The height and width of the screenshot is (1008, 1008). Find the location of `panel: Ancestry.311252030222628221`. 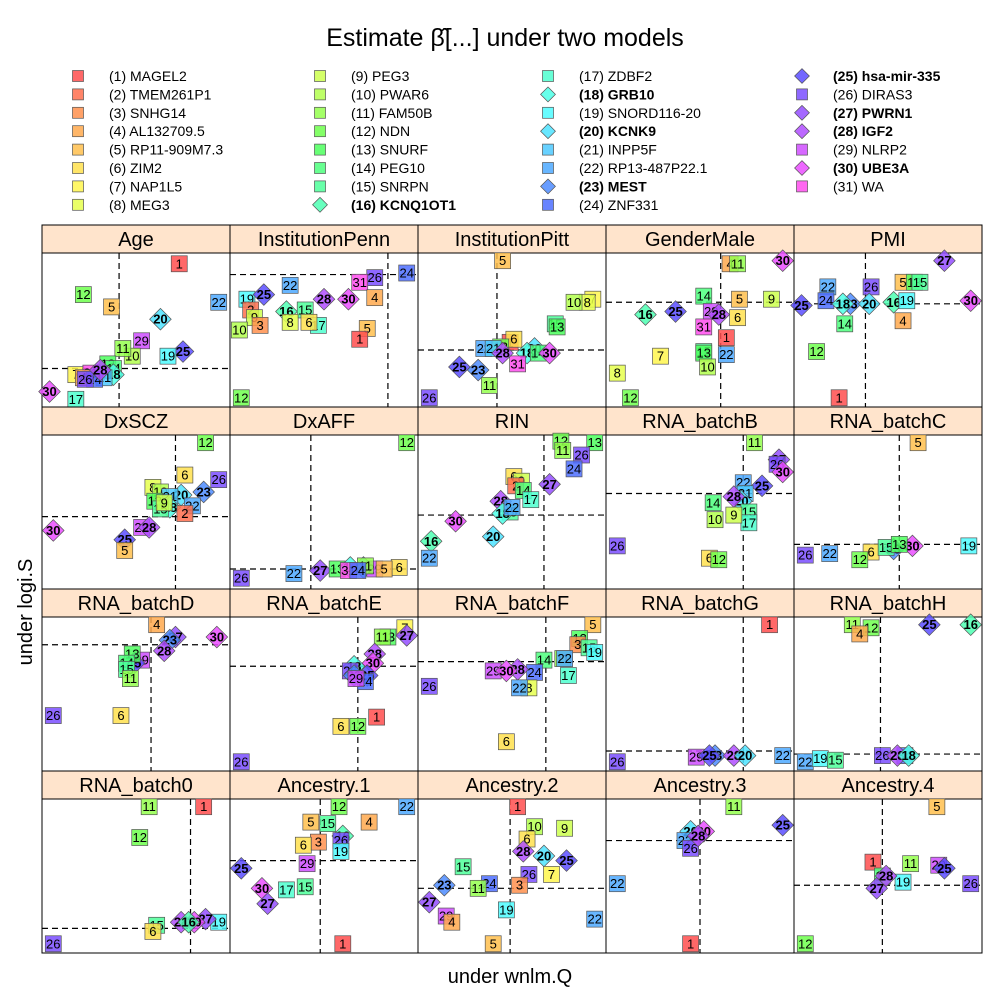

panel: Ancestry.311252030222628221 is located at coordinates (700, 862).